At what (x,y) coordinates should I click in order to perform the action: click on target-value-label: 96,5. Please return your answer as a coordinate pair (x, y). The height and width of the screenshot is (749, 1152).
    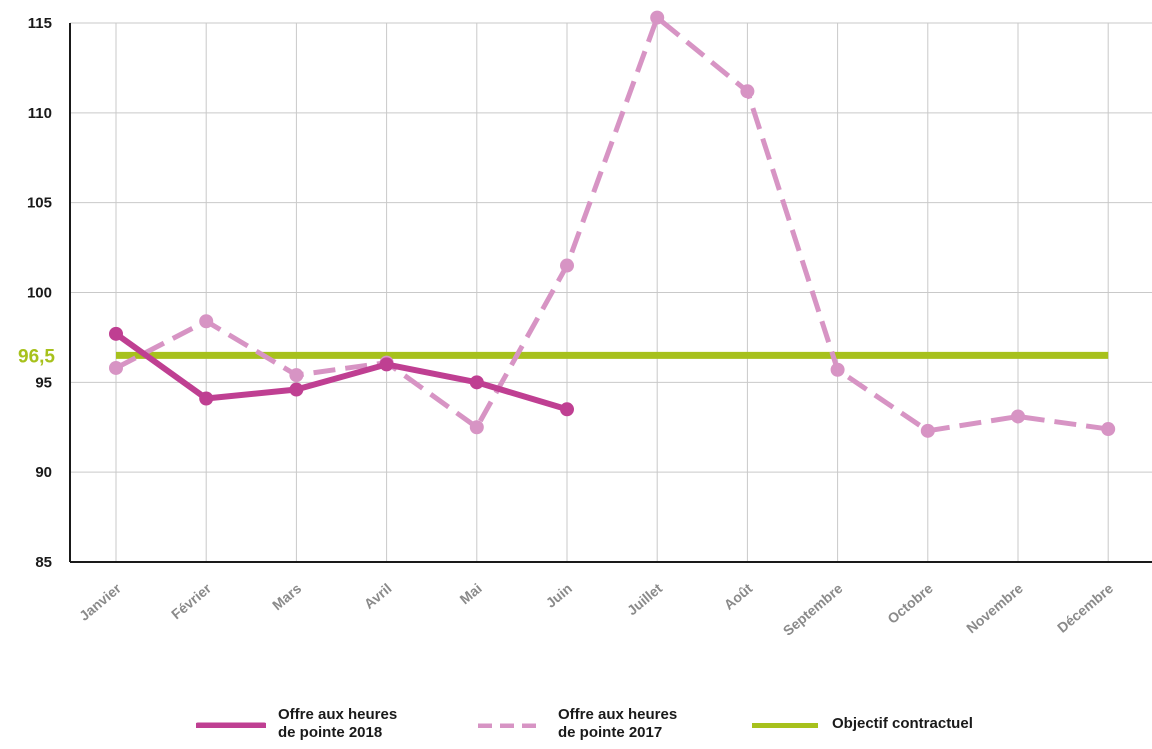
    Looking at the image, I should click on (36, 356).